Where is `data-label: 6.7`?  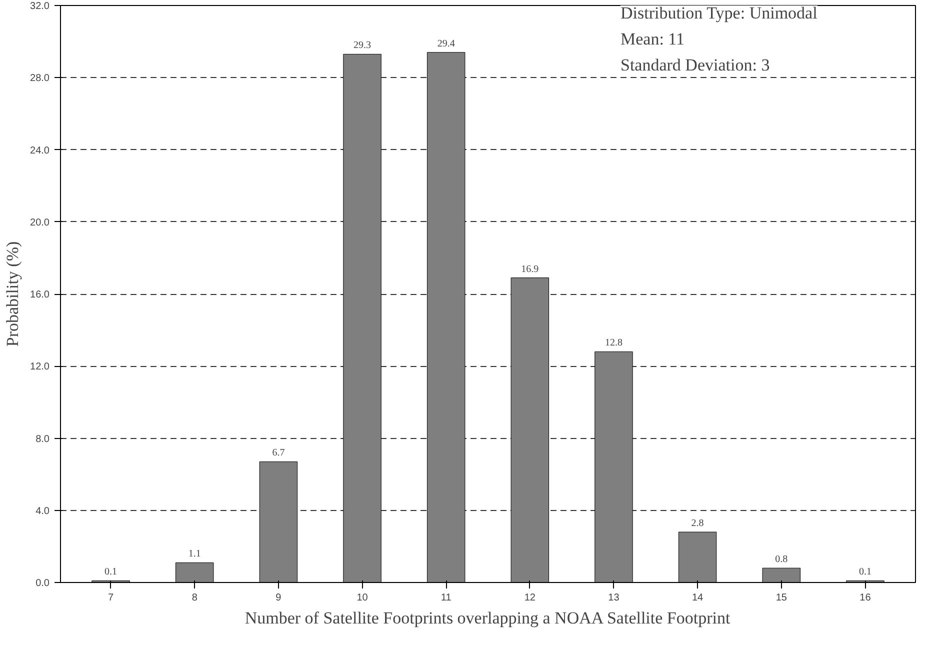 data-label: 6.7 is located at coordinates (278, 453).